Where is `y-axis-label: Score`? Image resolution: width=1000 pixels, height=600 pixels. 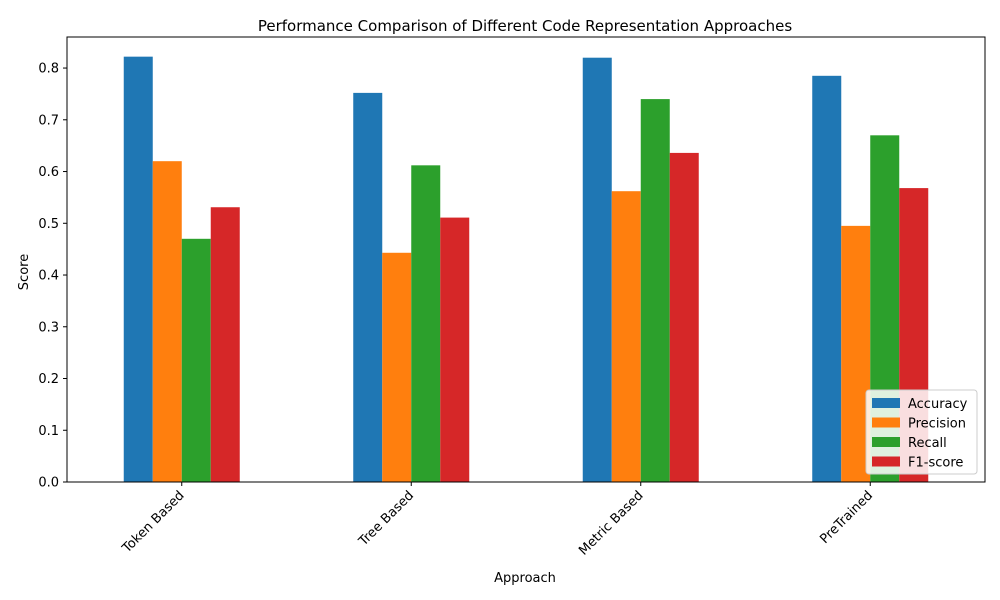 y-axis-label: Score is located at coordinates (24, 272).